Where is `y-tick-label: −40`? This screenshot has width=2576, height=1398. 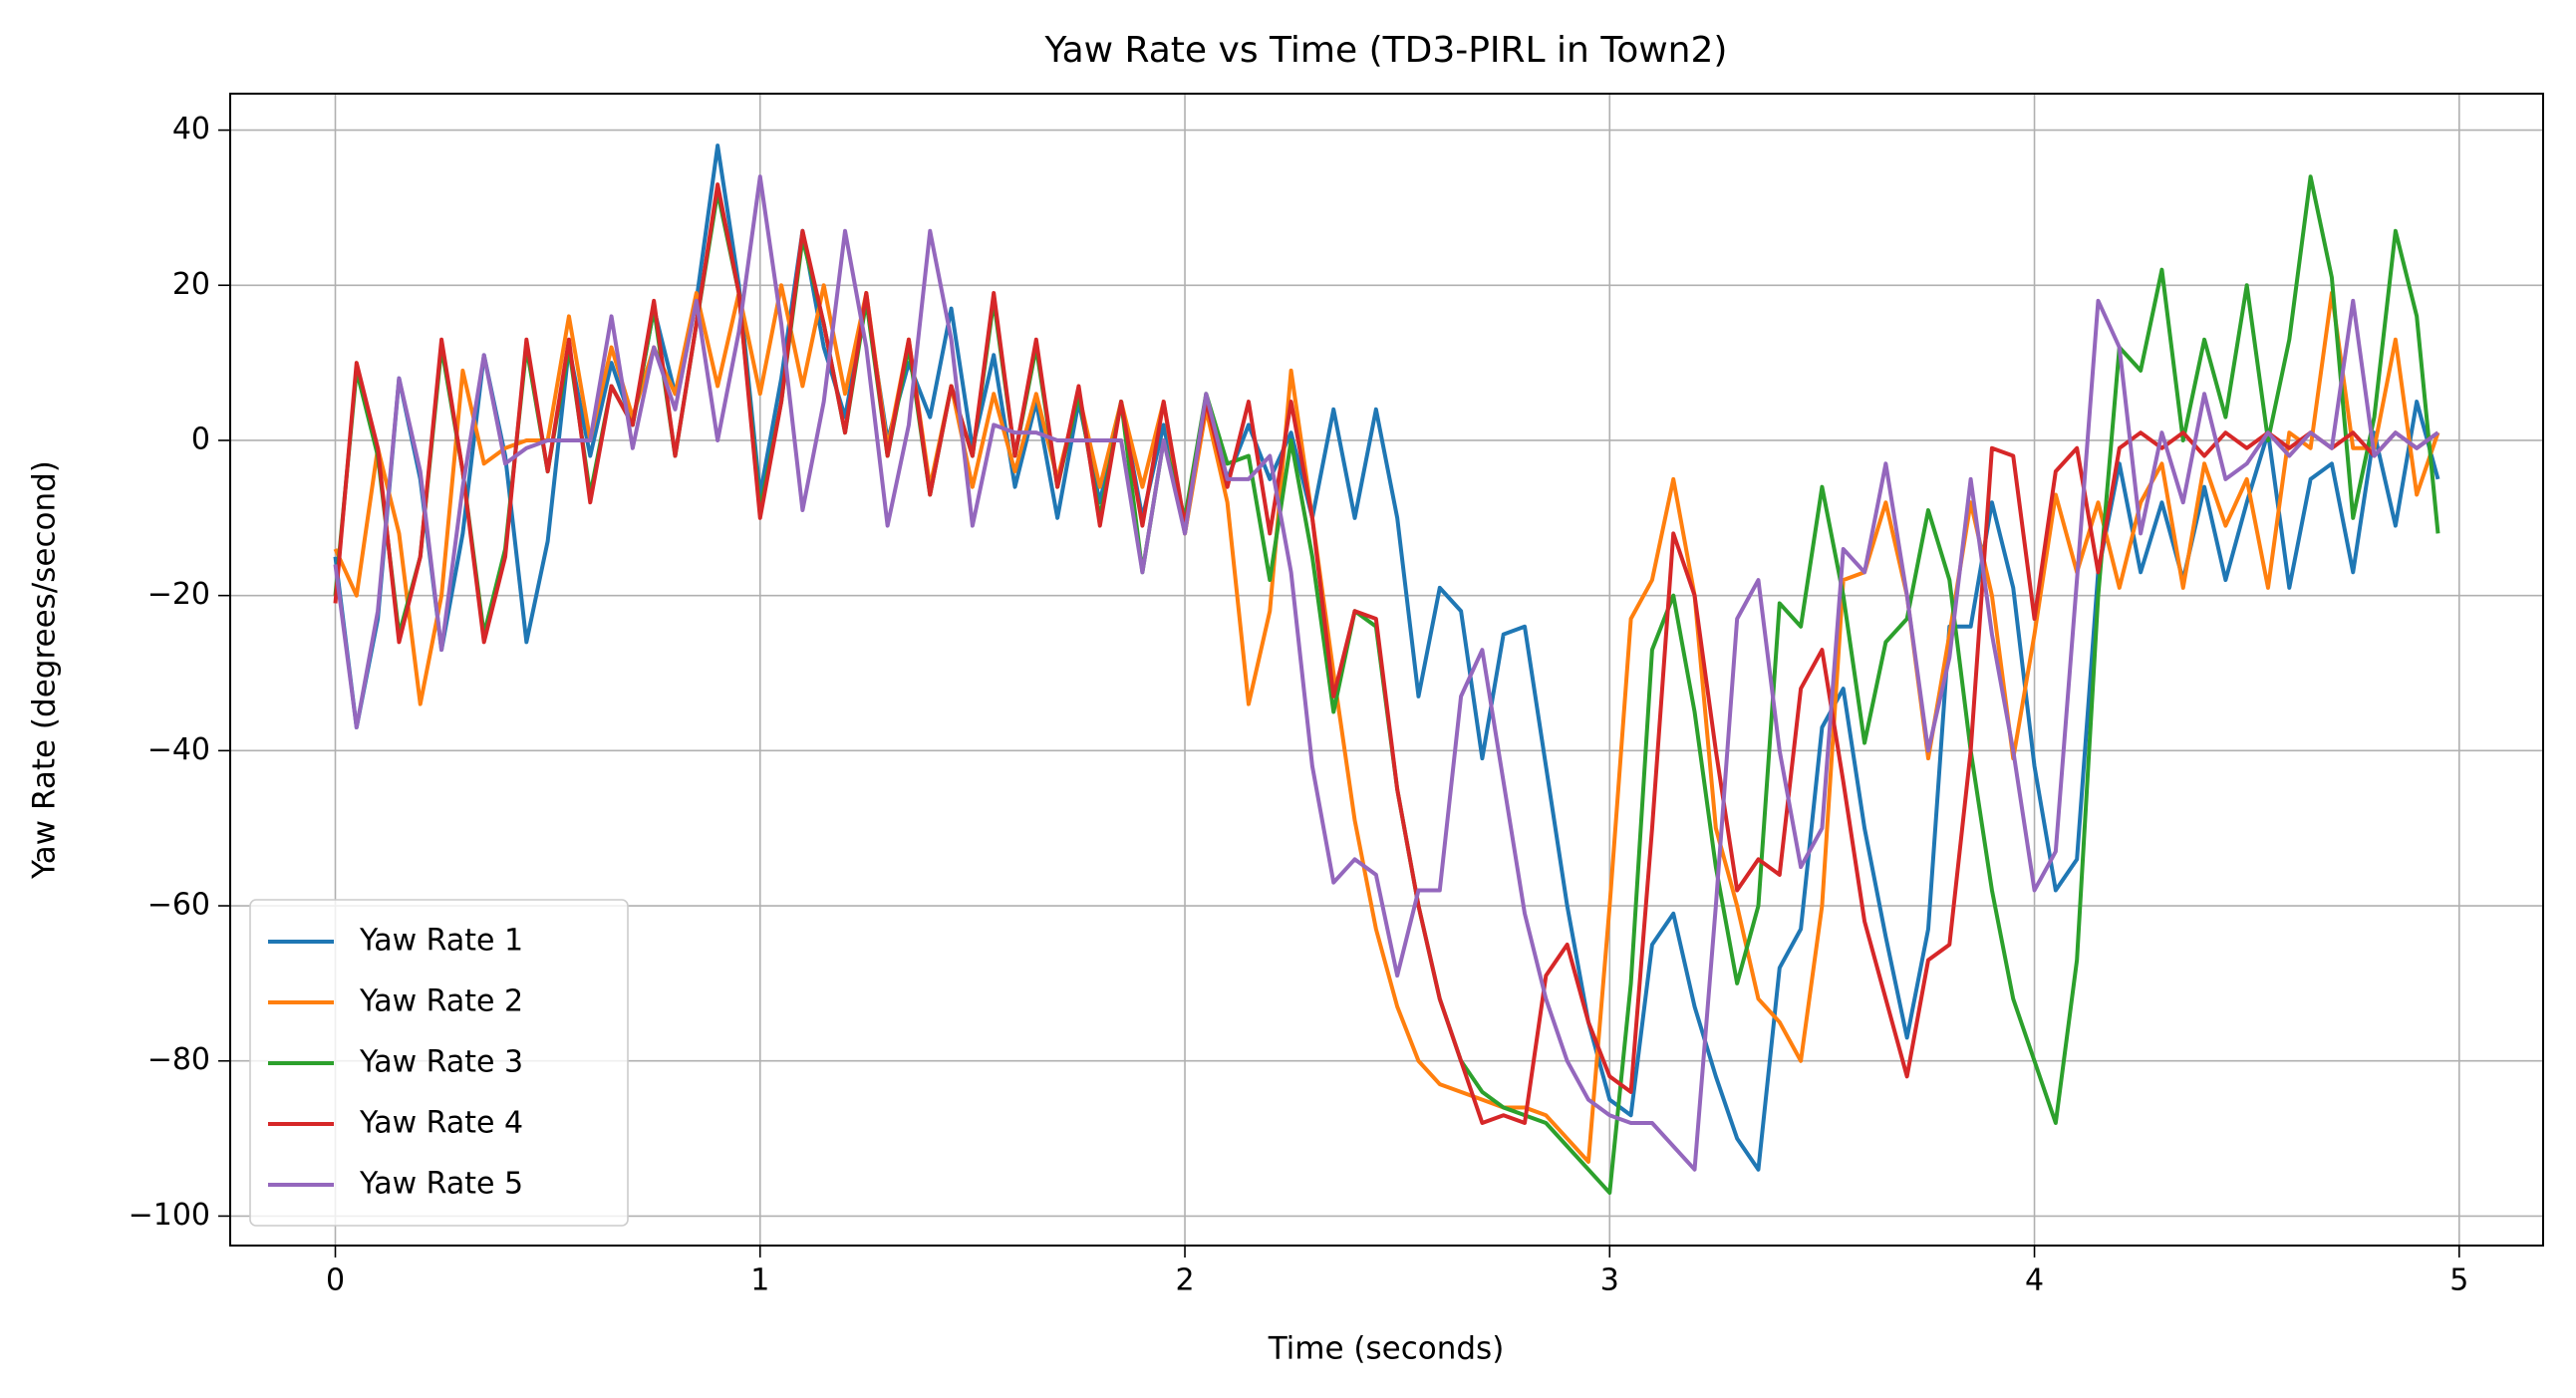
y-tick-label: −40 is located at coordinates (178, 750).